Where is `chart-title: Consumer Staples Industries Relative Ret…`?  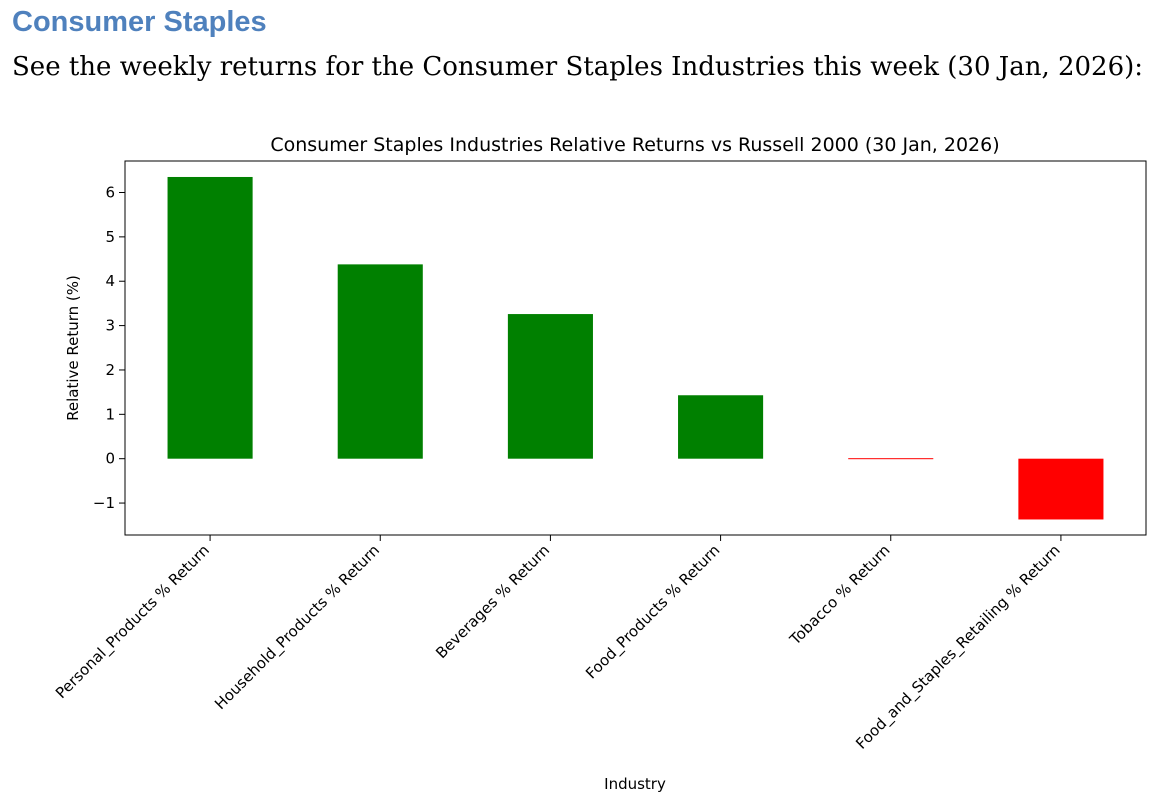
chart-title: Consumer Staples Industries Relative Ret… is located at coordinates (634, 145).